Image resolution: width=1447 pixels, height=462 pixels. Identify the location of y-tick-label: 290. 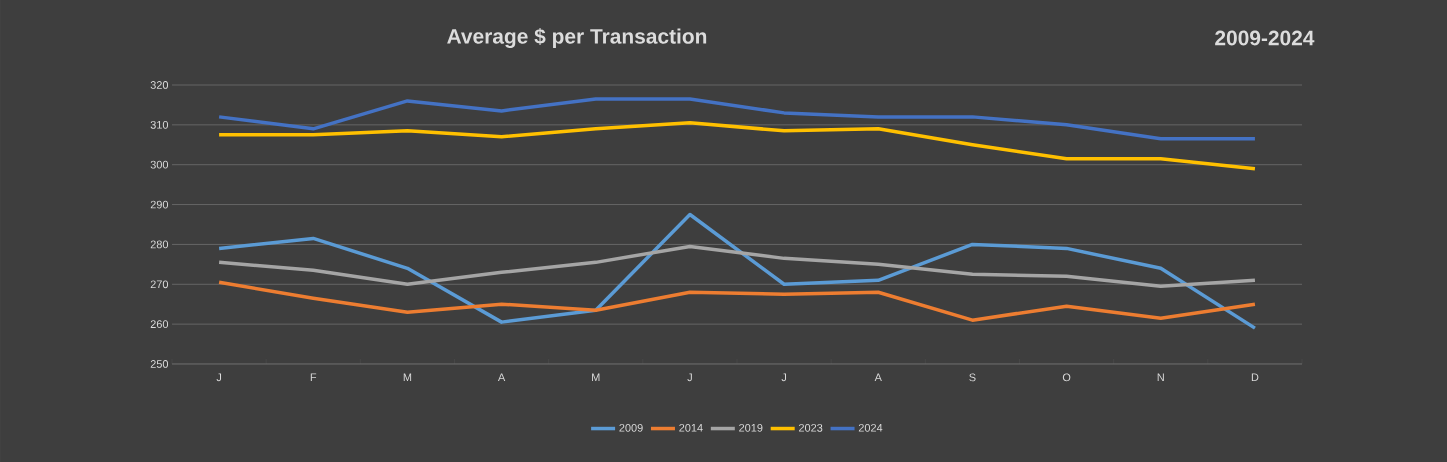
(159, 204).